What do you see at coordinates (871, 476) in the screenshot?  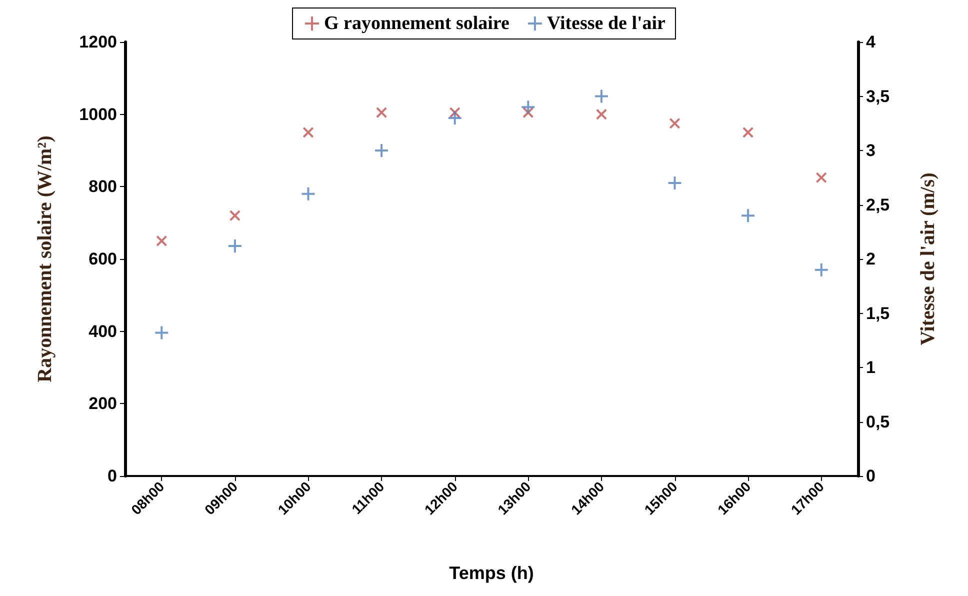 I see `y2-tick-label: 0` at bounding box center [871, 476].